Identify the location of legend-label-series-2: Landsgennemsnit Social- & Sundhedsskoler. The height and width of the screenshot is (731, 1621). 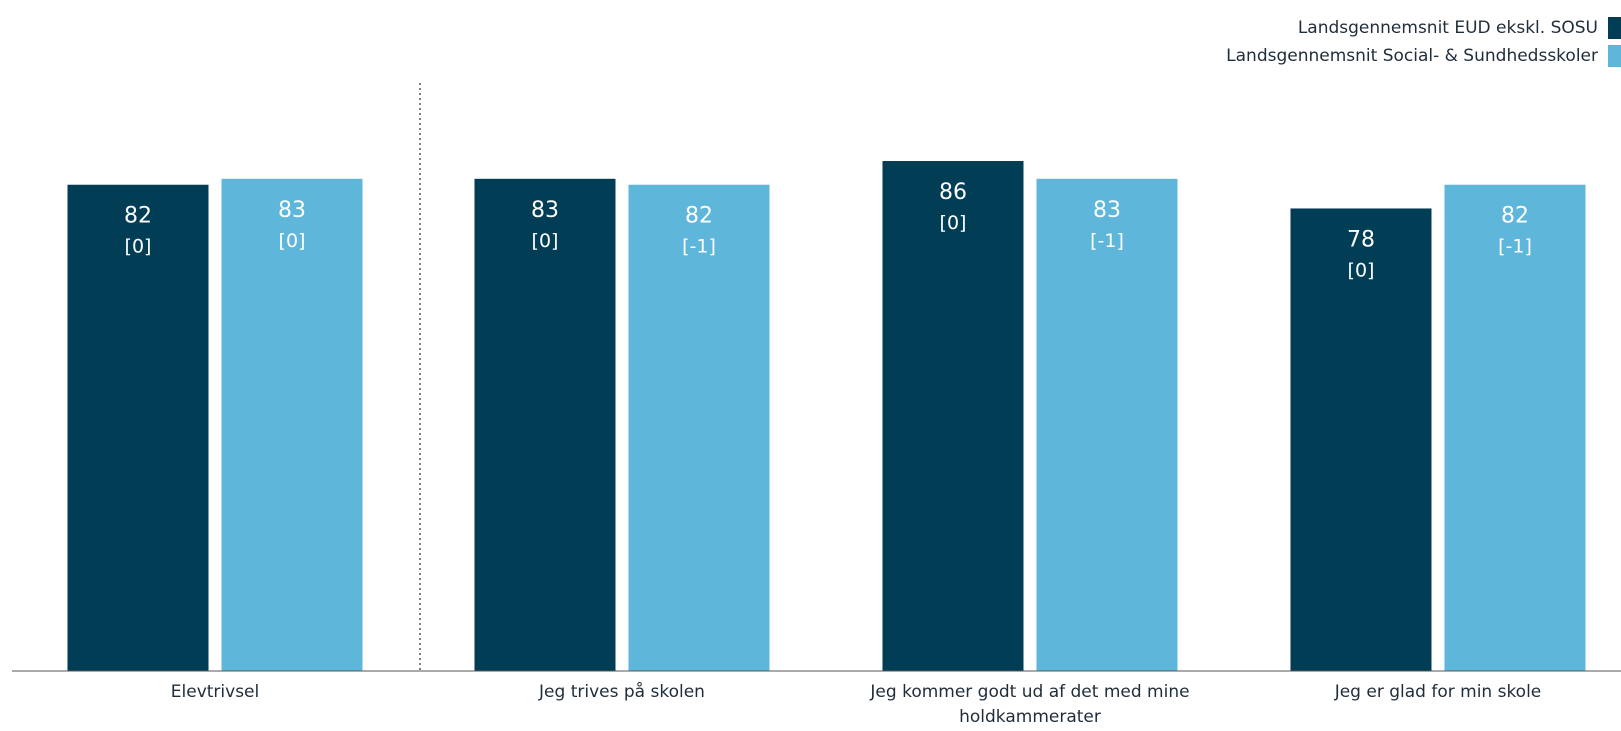
(1412, 56).